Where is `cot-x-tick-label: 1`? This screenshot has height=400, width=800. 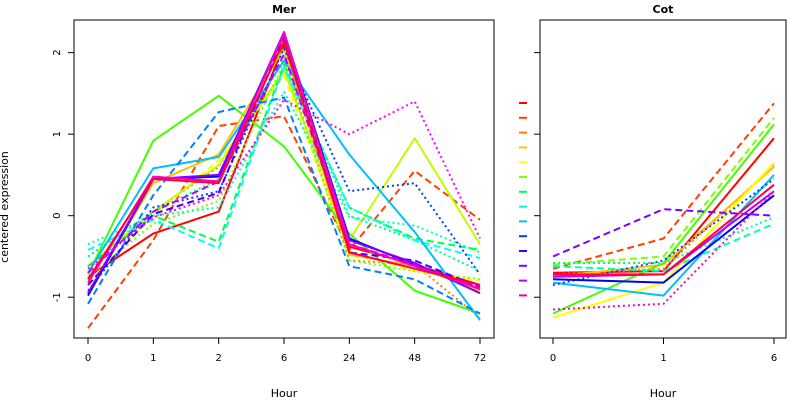 cot-x-tick-label: 1 is located at coordinates (663, 358).